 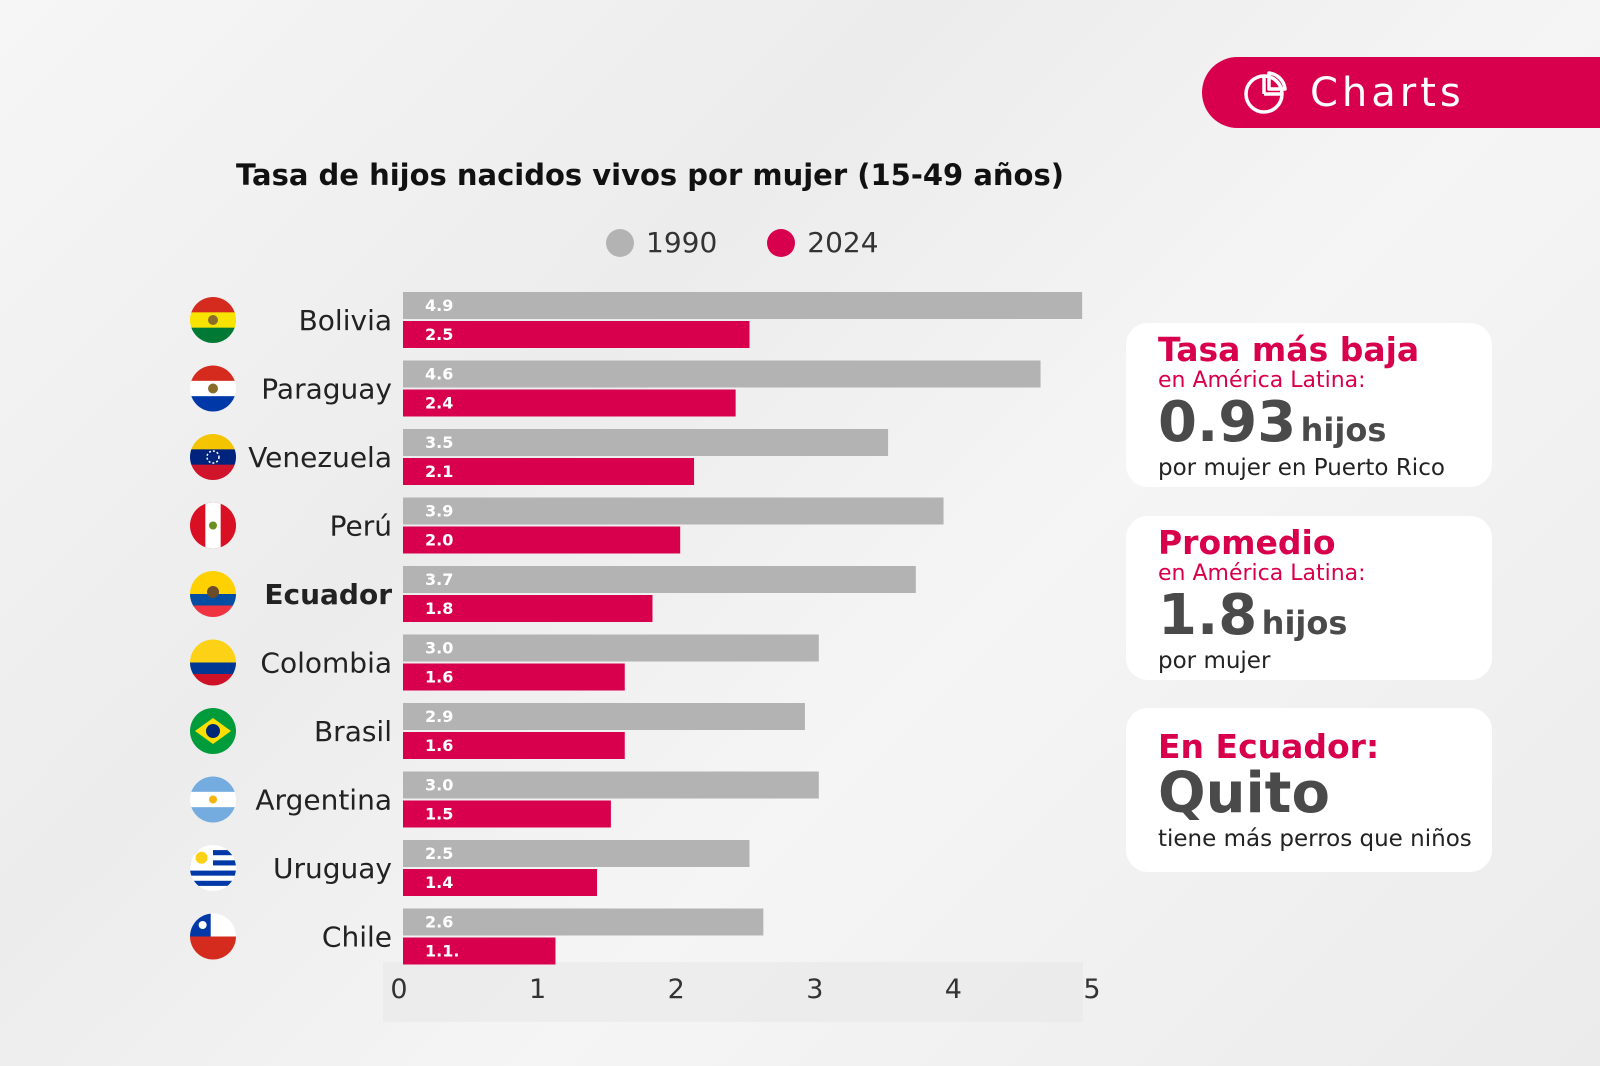 I want to click on bar-value-label-1990-venezuela: 3.5, so click(x=439, y=442).